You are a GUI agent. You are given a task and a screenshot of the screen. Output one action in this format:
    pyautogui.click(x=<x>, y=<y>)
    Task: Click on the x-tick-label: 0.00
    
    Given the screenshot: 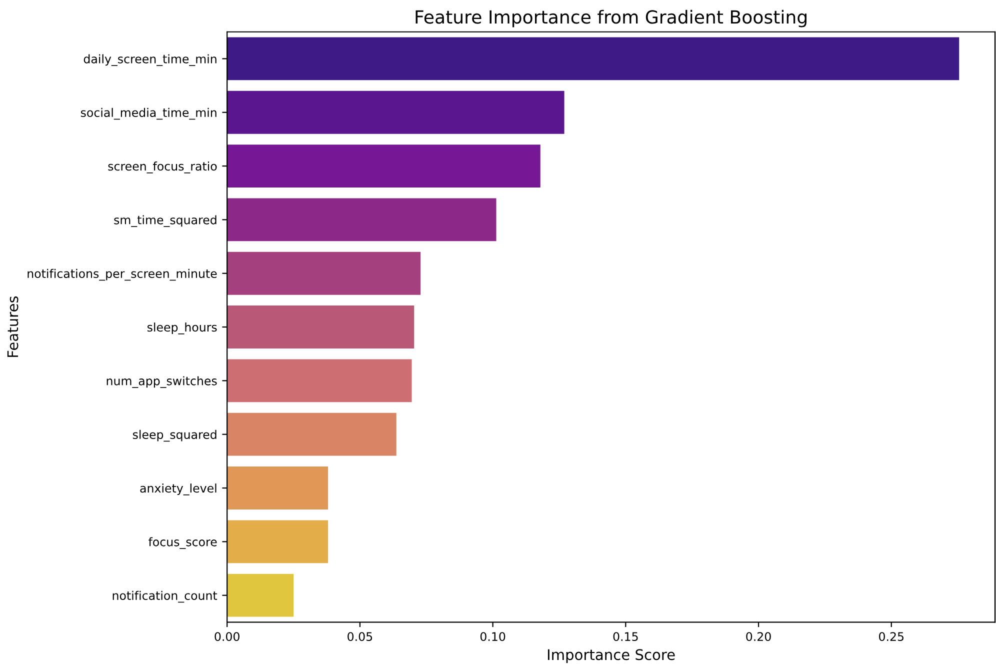 What is the action you would take?
    pyautogui.click(x=227, y=637)
    